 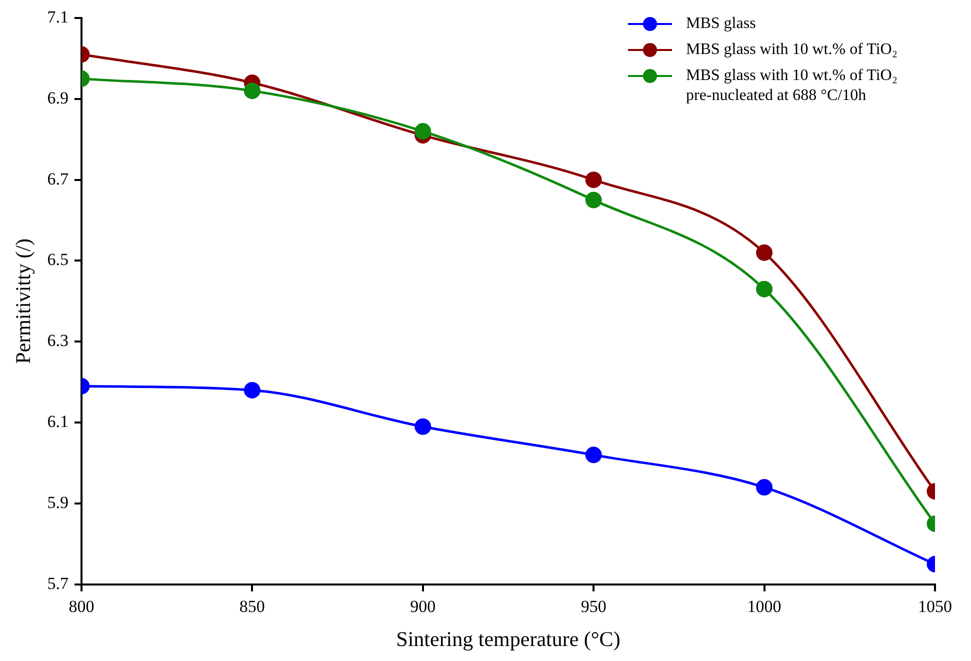 What do you see at coordinates (252, 606) in the screenshot?
I see `x-tick-label: 850` at bounding box center [252, 606].